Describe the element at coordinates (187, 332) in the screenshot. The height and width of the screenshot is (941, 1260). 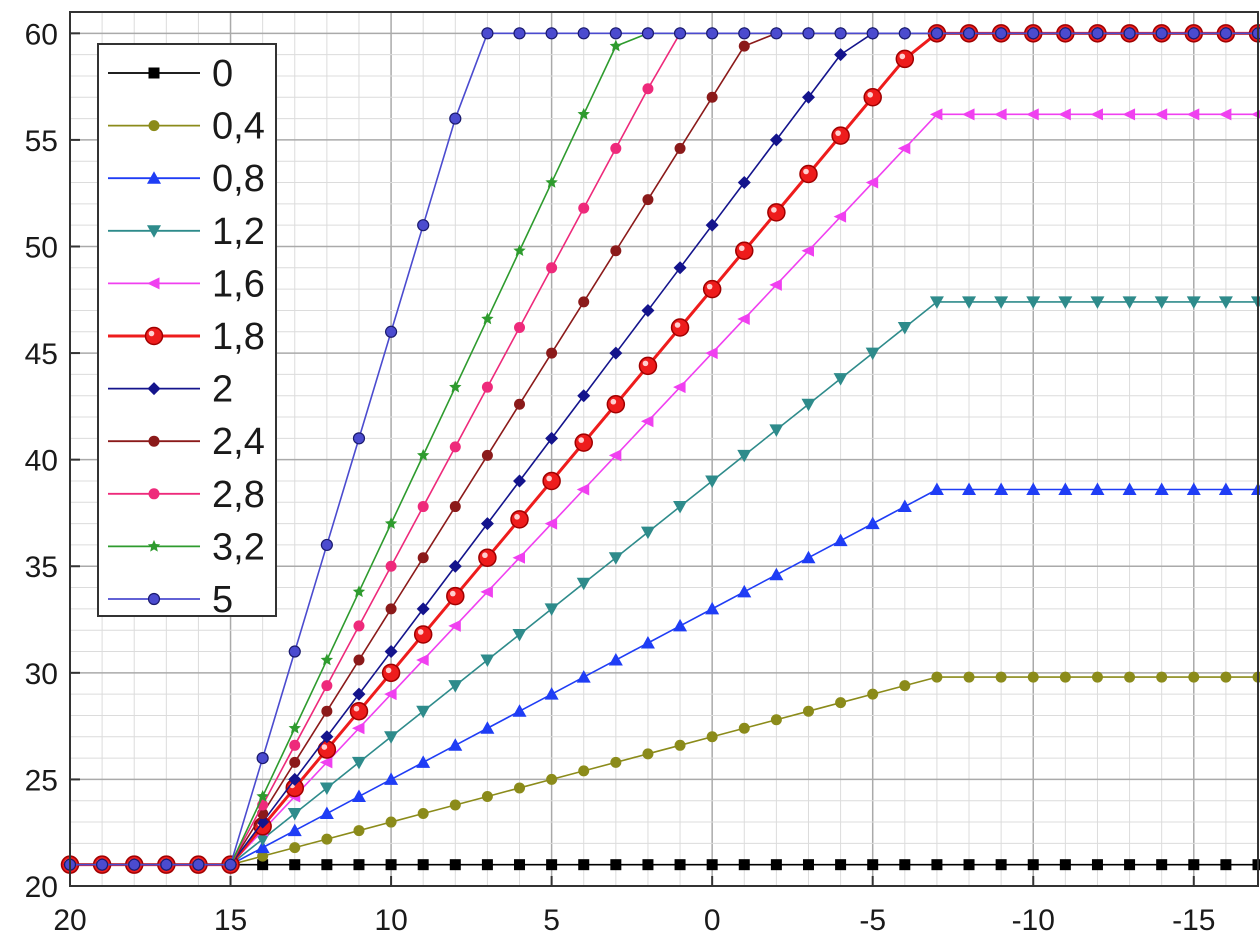
I see `legend: 0 0,4 0,8 1,2 1,6 1,8 2 2,4 2,8 3,2 5` at that location.